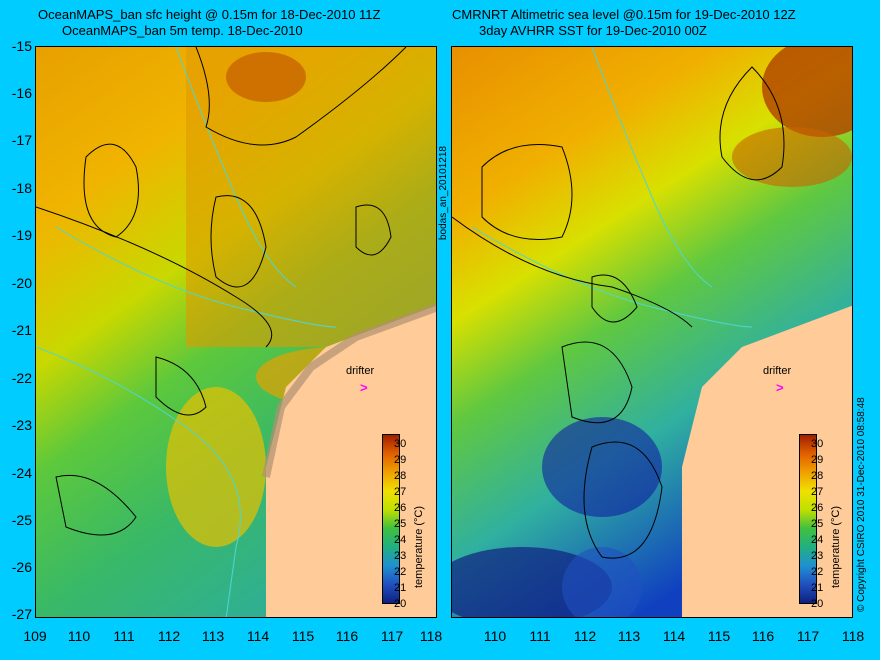 The width and height of the screenshot is (880, 660). What do you see at coordinates (21, 188) in the screenshot?
I see `y-tick-label: -18` at bounding box center [21, 188].